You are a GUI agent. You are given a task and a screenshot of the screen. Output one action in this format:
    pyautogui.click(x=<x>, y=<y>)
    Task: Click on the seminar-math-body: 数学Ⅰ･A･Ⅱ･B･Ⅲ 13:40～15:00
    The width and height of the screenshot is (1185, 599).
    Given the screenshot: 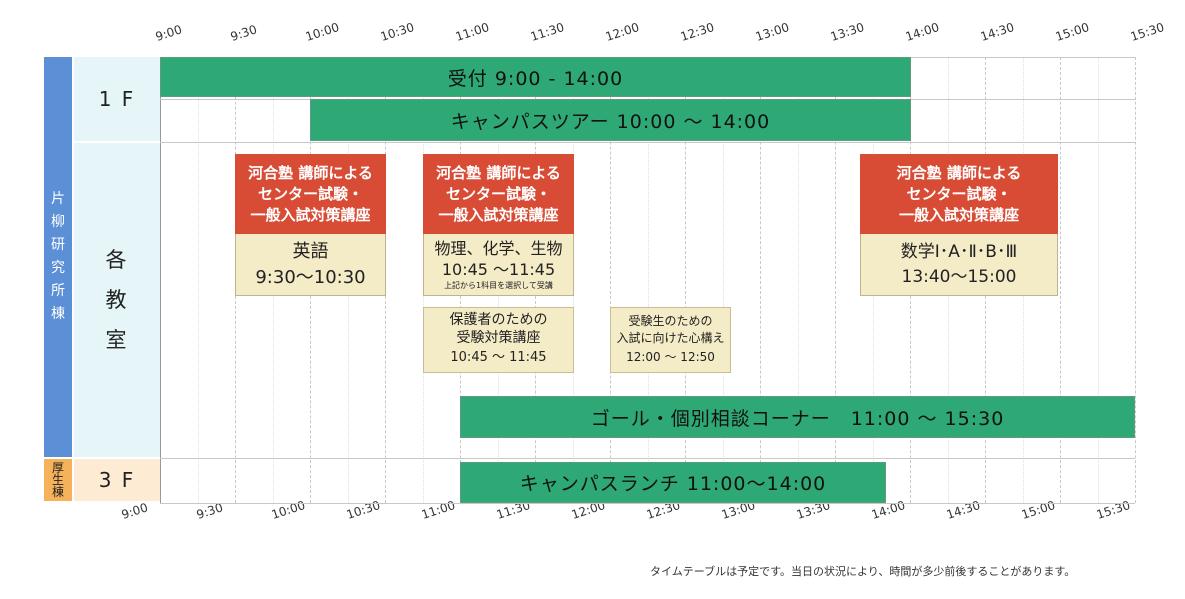 What is the action you would take?
    pyautogui.click(x=959, y=265)
    